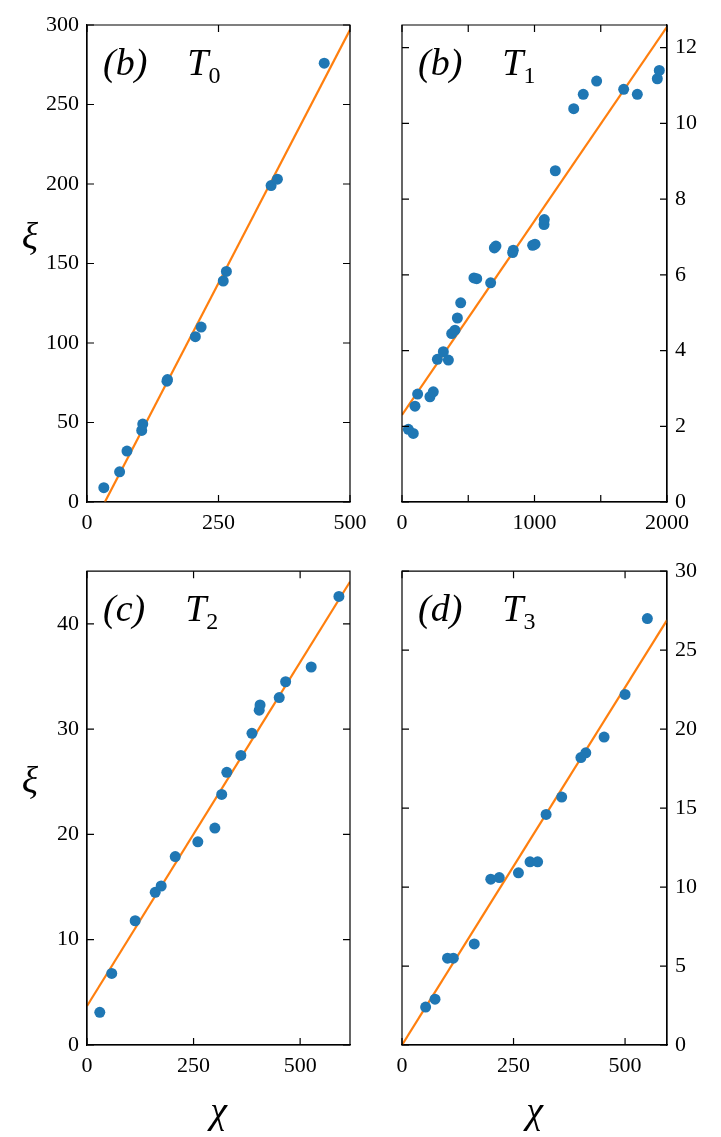  Describe the element at coordinates (680, 964) in the screenshot. I see `y2-tick-label: 5` at that location.